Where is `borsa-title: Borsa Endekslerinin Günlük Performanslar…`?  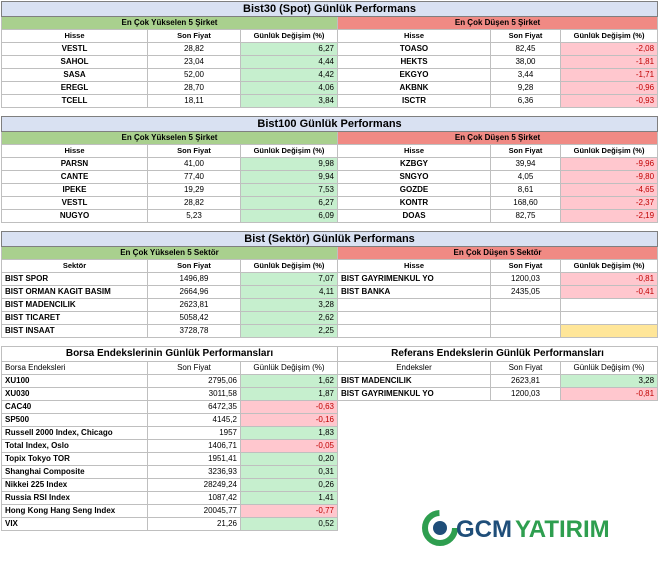
borsa-title: Borsa Endekslerinin Günlük Performanslar… is located at coordinates (169, 354).